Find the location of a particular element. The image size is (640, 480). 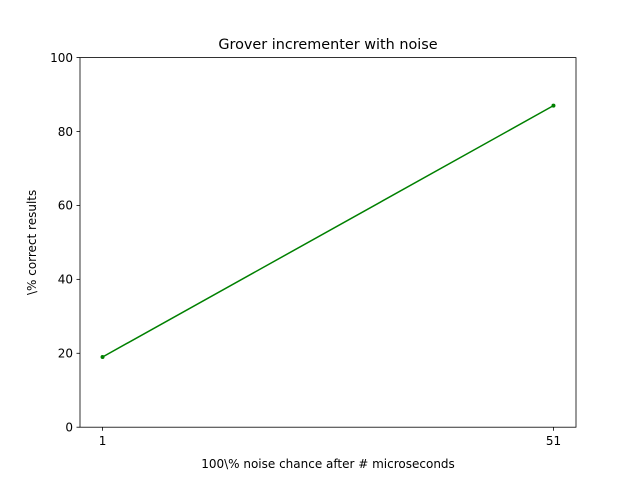

chart-title: Grover incrementer with noise is located at coordinates (327, 45).